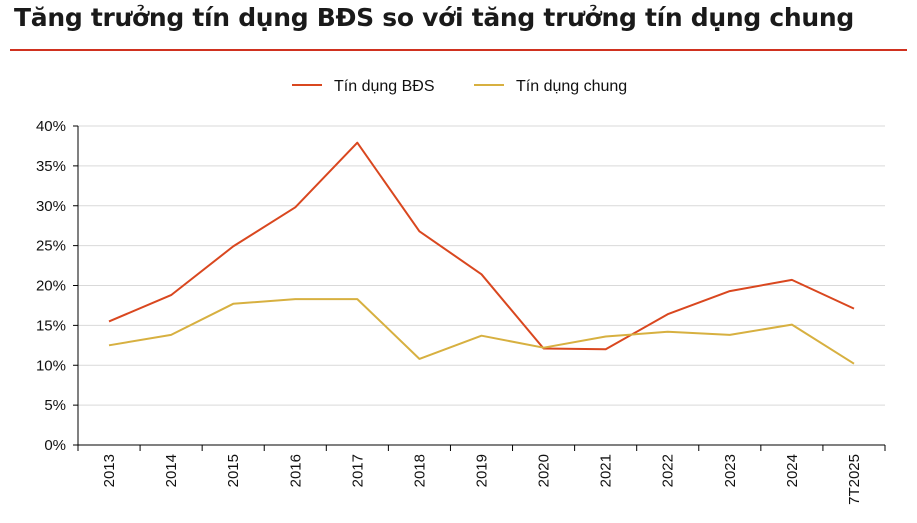 The width and height of the screenshot is (917, 523). What do you see at coordinates (295, 470) in the screenshot?
I see `x-tick-label-3: 2016` at bounding box center [295, 470].